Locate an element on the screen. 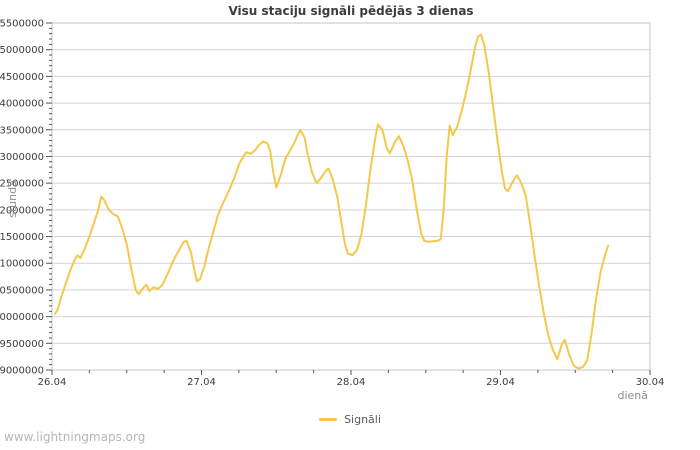 Image resolution: width=700 pixels, height=450 pixels. watermark: www.lightningmaps.org is located at coordinates (75, 437).